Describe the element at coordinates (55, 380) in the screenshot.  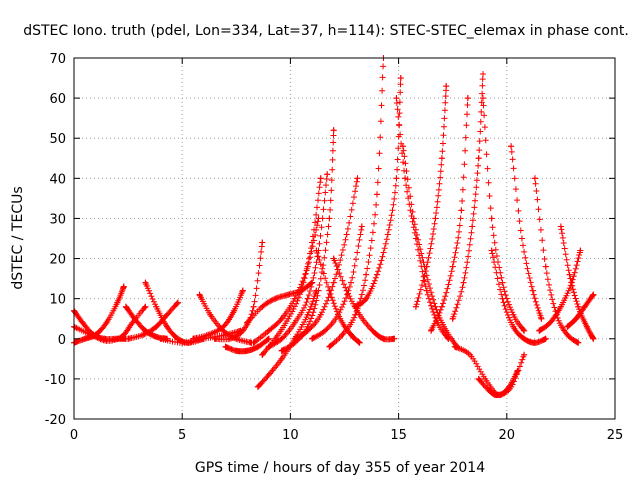
I see `y-tick-label: -10` at that location.